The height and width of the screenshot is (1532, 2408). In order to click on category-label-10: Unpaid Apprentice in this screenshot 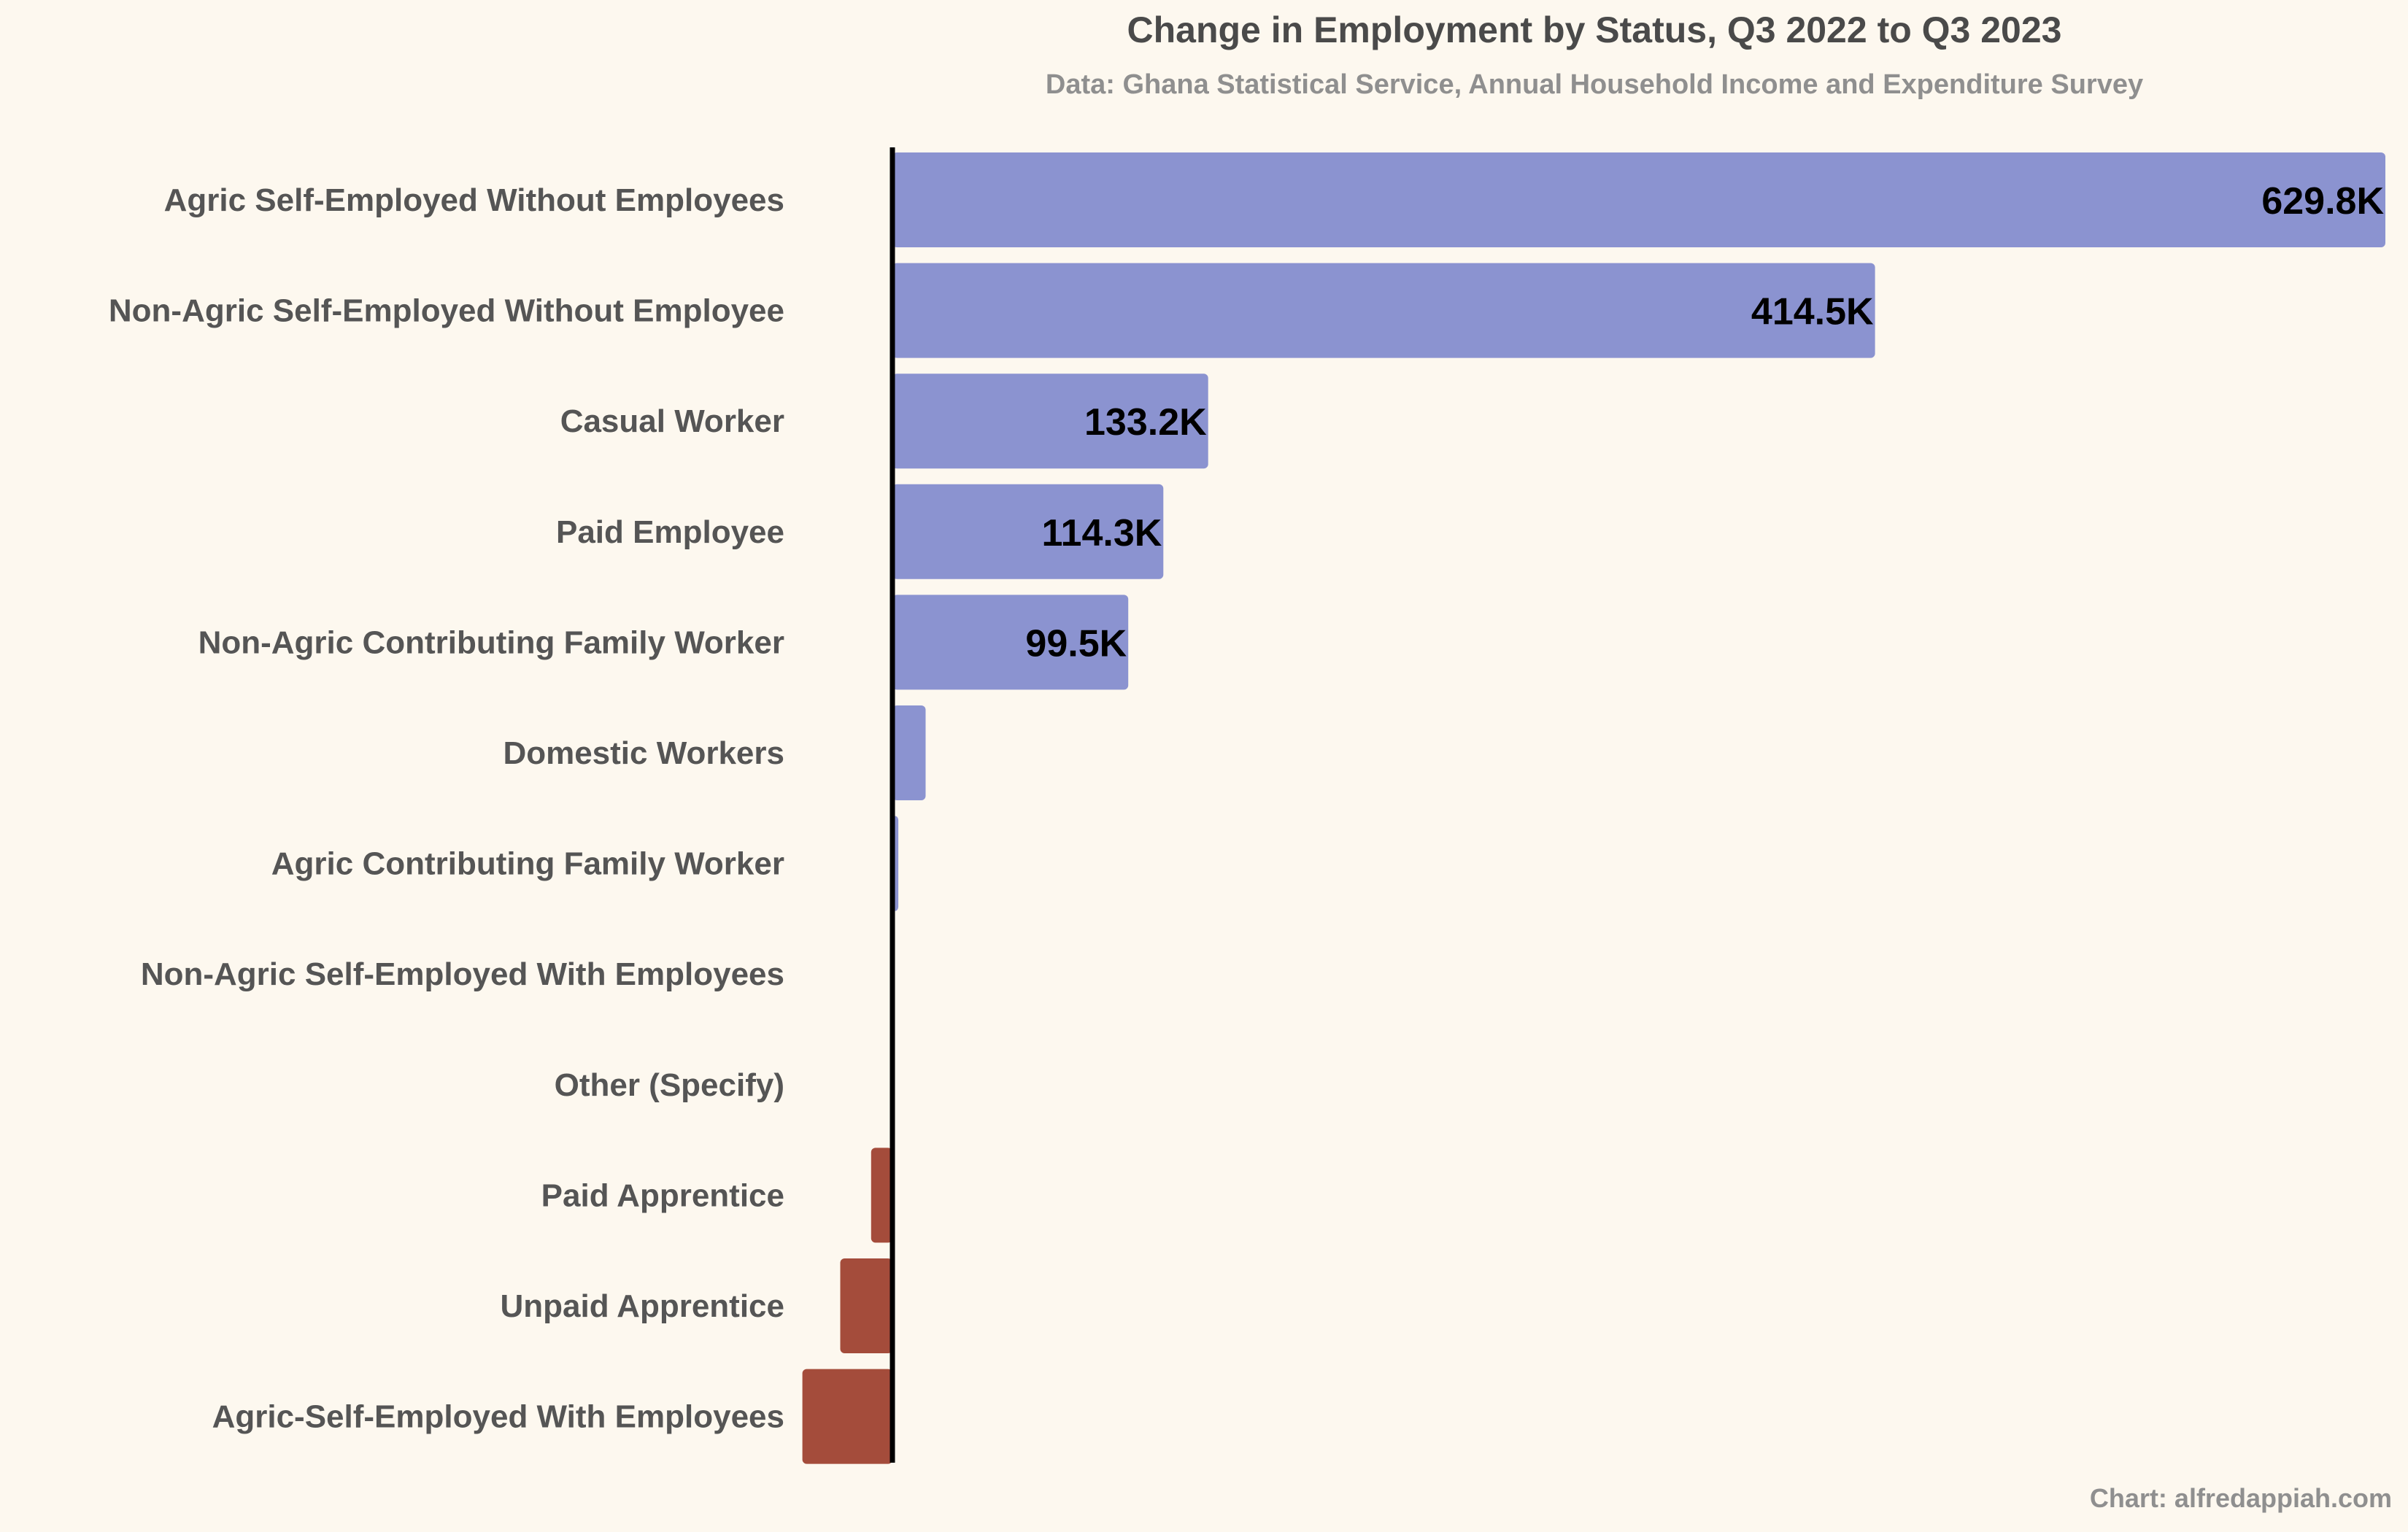, I will do `click(642, 1306)`.